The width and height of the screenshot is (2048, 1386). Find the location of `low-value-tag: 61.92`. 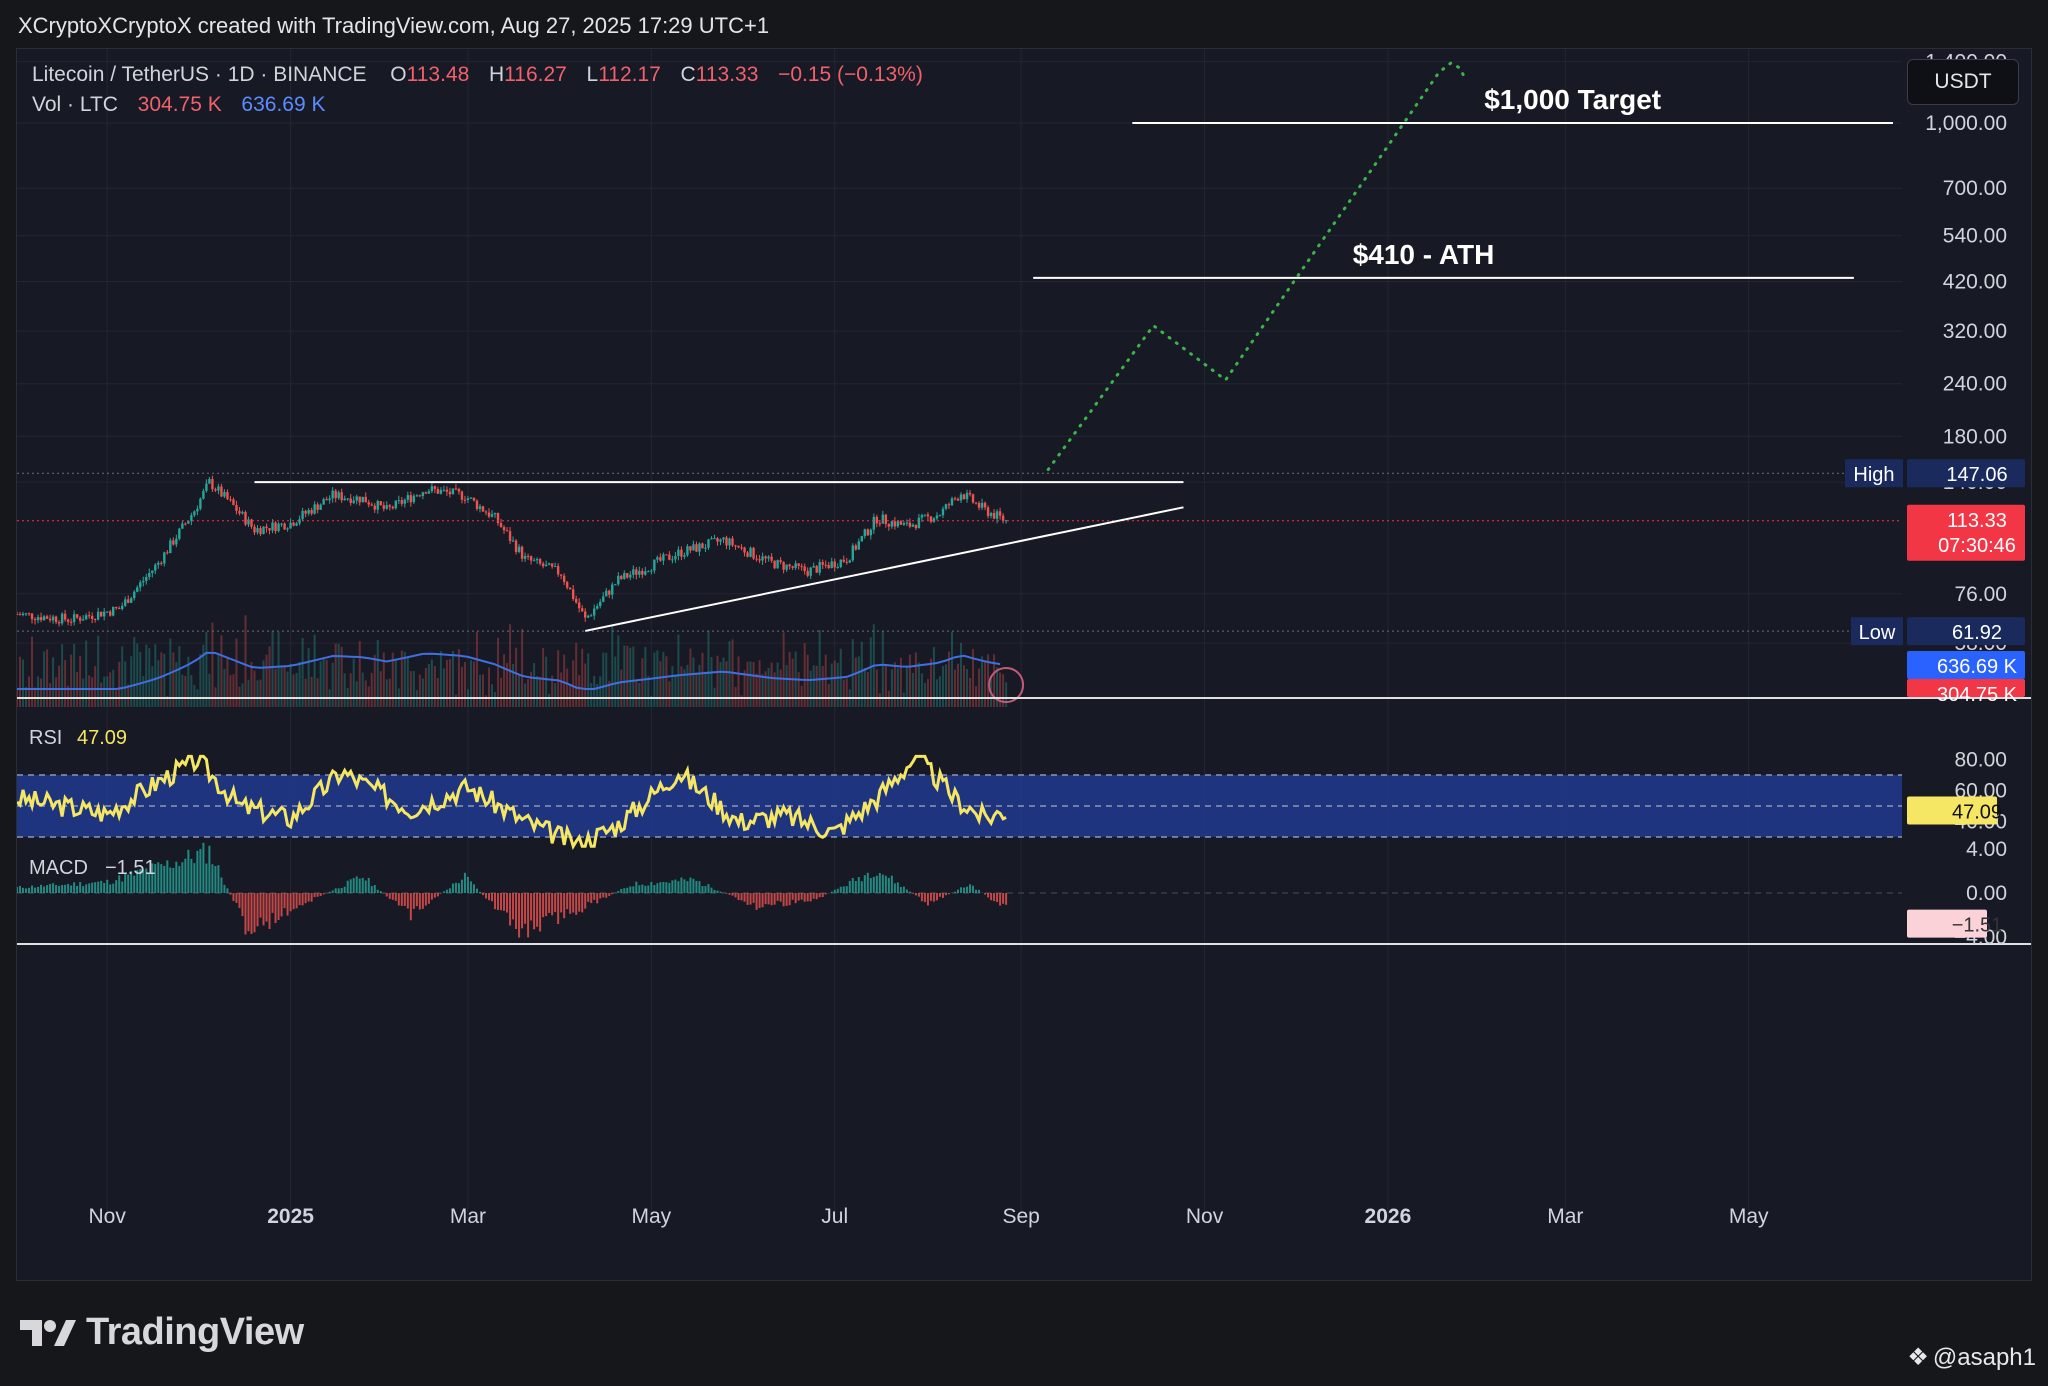

low-value-tag: 61.92 is located at coordinates (1977, 633).